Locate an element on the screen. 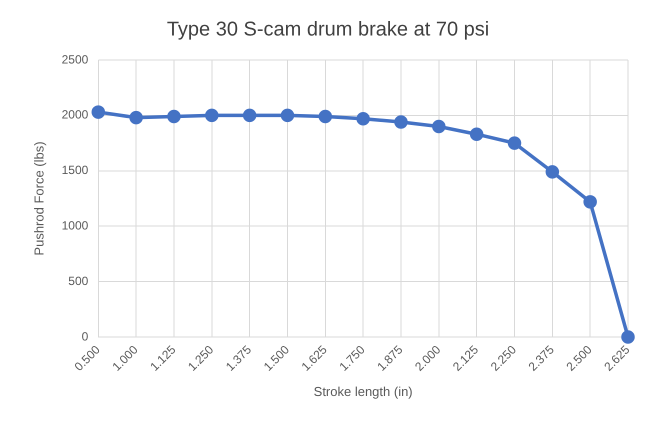 The width and height of the screenshot is (670, 426). y-tick-label: 0 is located at coordinates (85, 336).